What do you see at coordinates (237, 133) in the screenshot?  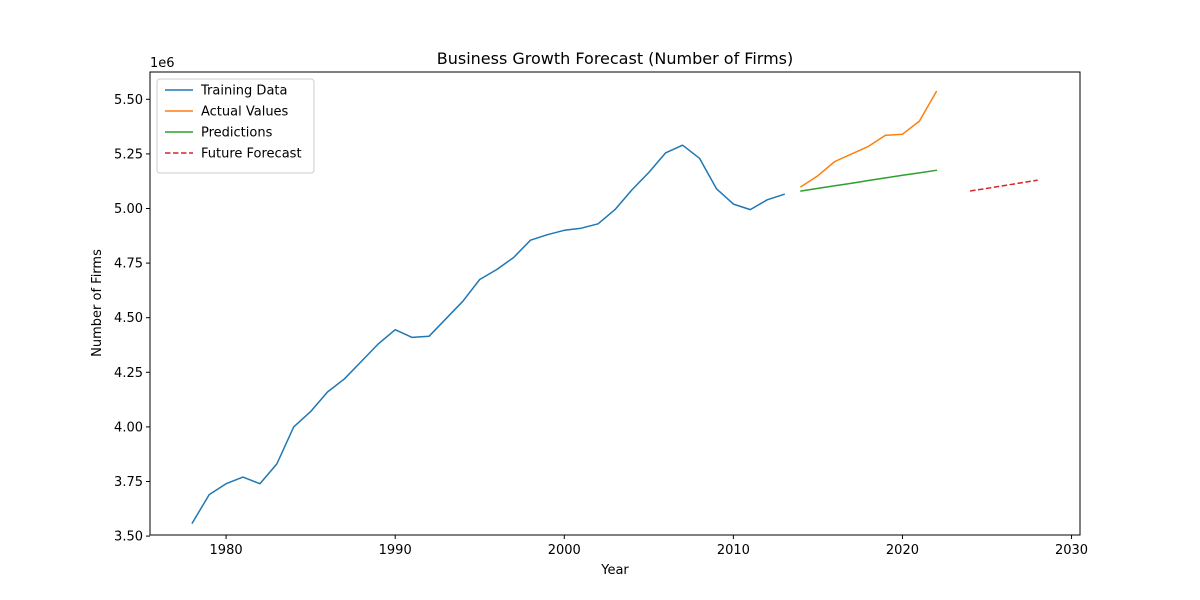 I see `legend-label: Predictions` at bounding box center [237, 133].